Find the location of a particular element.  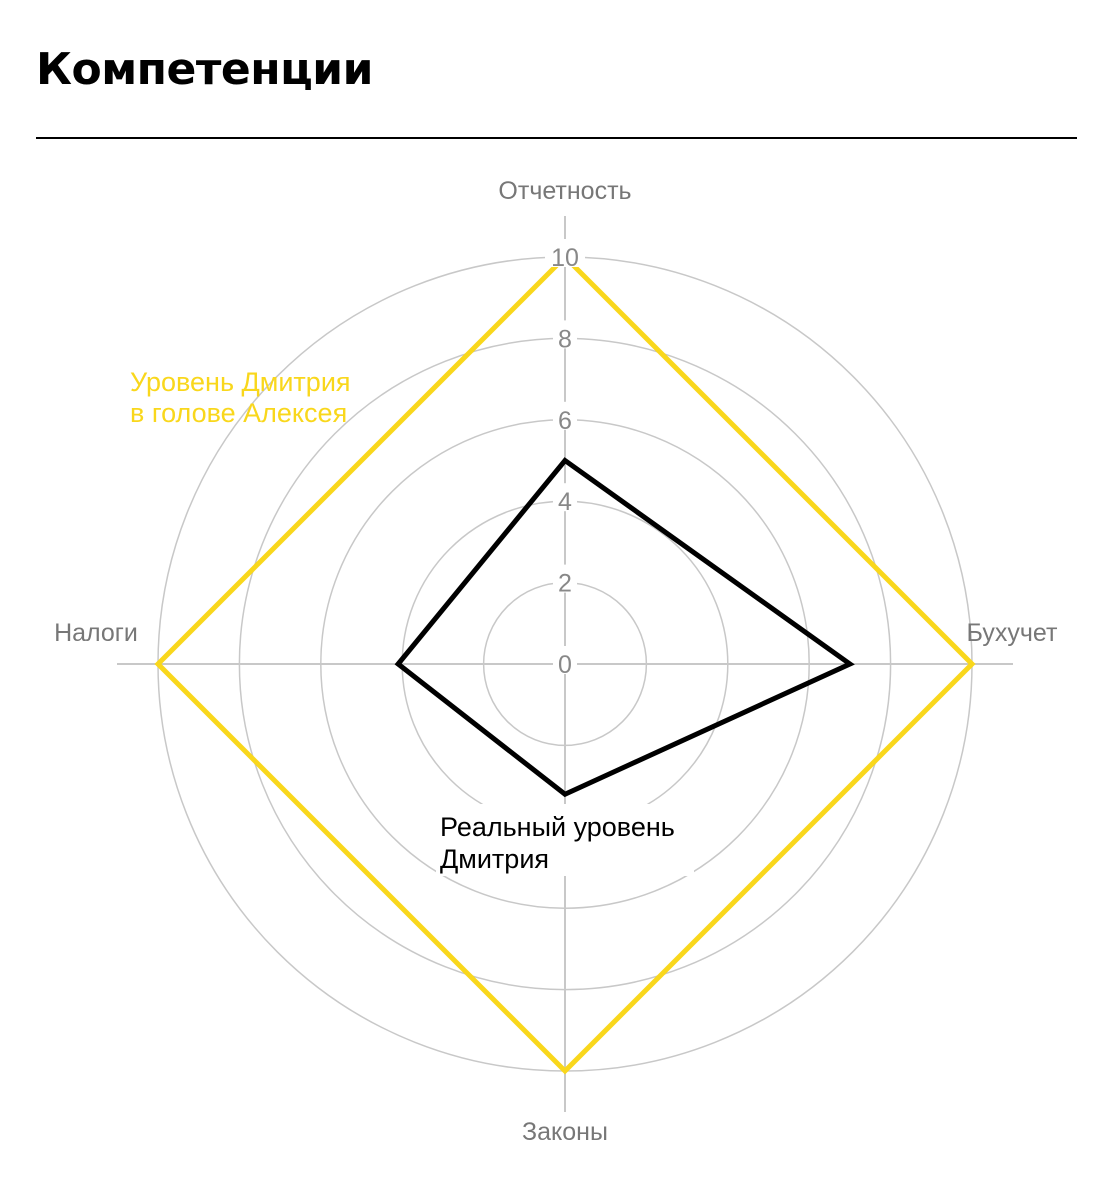

axis-label-3: Законы is located at coordinates (565, 1132).